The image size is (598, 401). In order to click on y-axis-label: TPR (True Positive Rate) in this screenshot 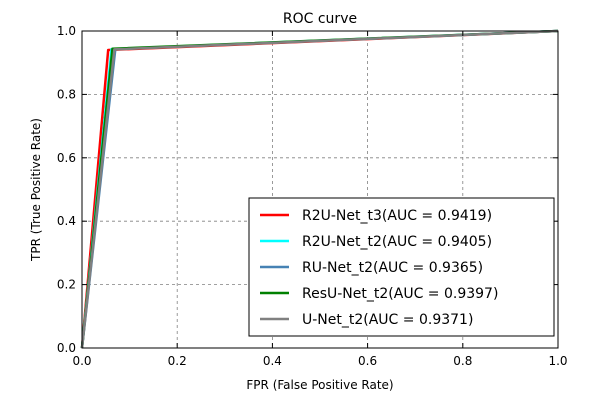, I will do `click(36, 190)`.